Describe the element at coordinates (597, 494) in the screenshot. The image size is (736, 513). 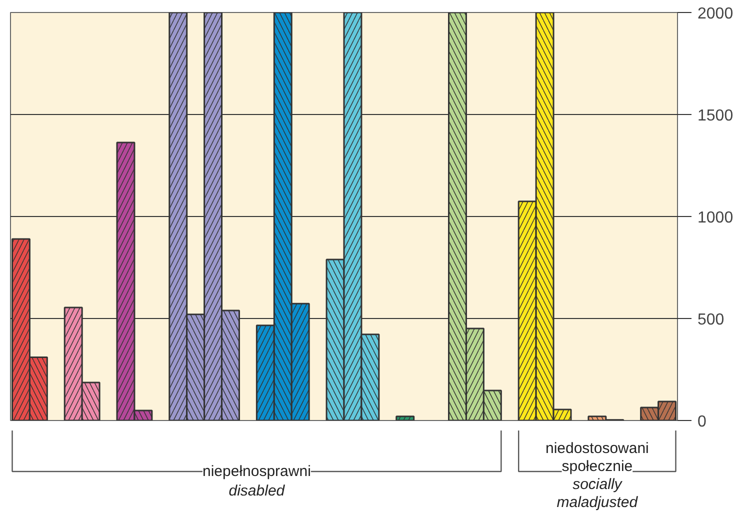
I see `text: socially maladjusted` at that location.